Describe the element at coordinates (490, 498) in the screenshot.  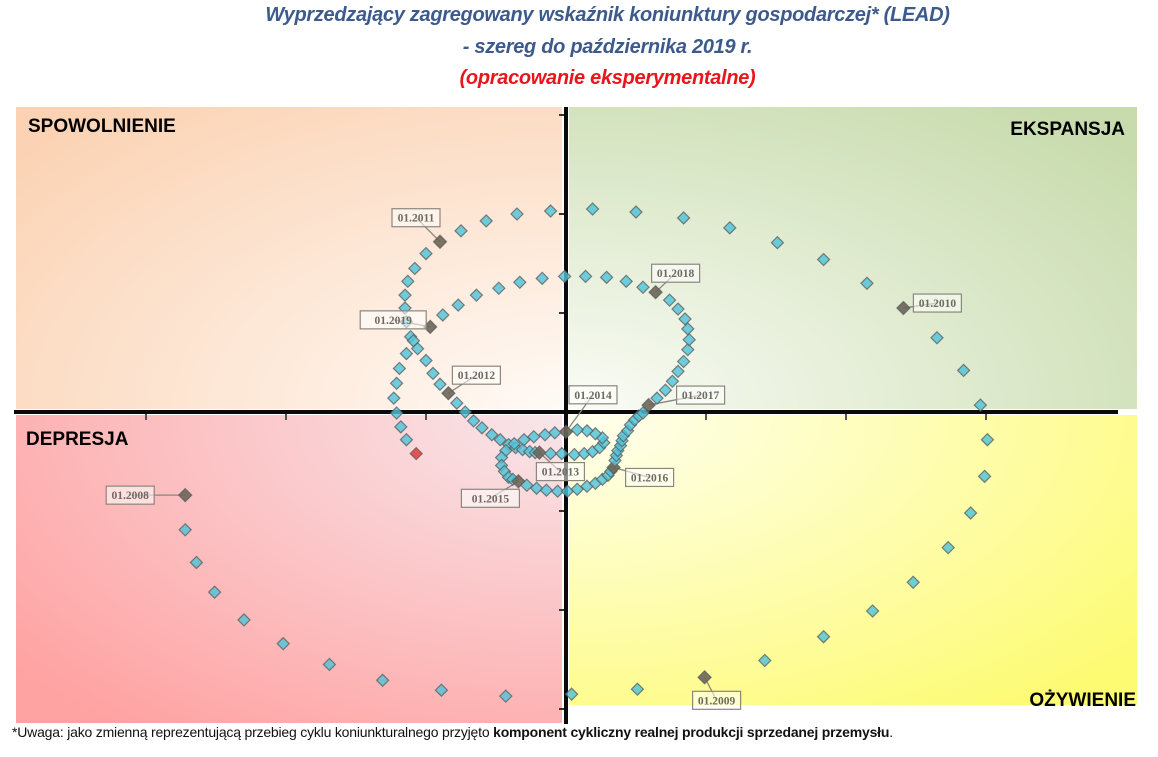
I see `callout-label: 01.2015` at that location.